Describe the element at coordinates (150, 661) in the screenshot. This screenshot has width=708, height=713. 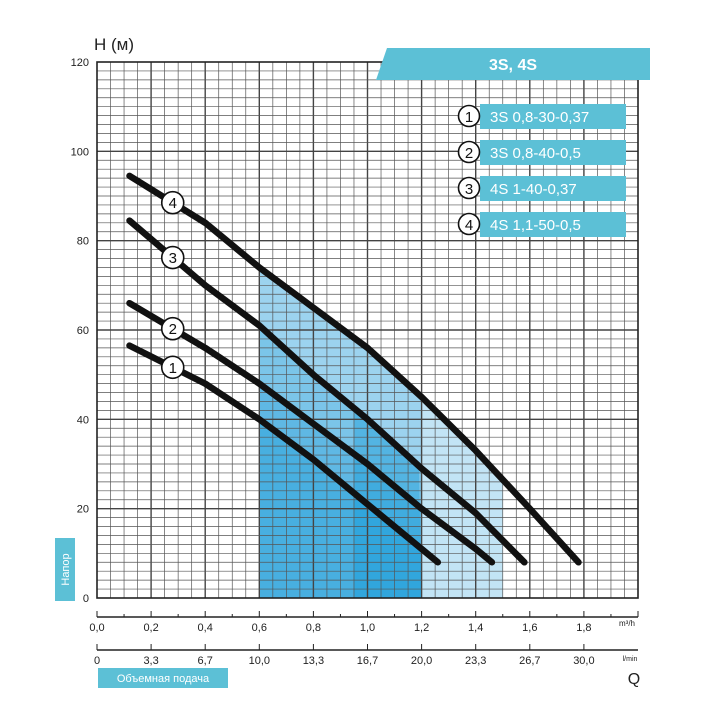
I see `lmin-tick-label: 3,3` at that location.